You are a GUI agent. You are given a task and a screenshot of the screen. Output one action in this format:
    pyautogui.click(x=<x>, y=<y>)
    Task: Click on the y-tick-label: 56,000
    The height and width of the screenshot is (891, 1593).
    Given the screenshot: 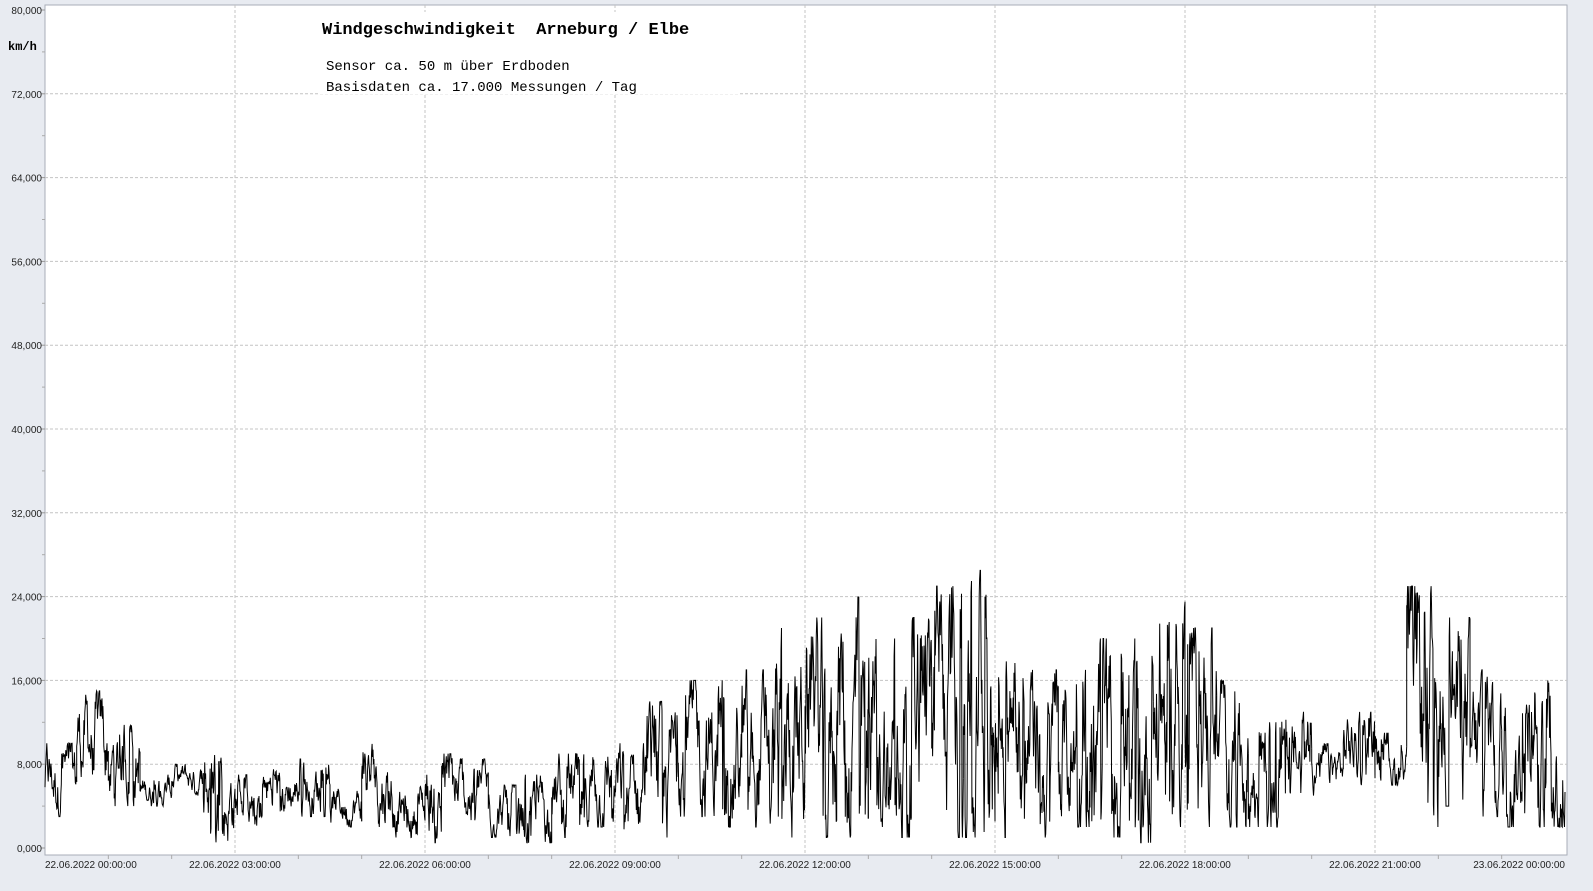 What is the action you would take?
    pyautogui.click(x=26, y=262)
    